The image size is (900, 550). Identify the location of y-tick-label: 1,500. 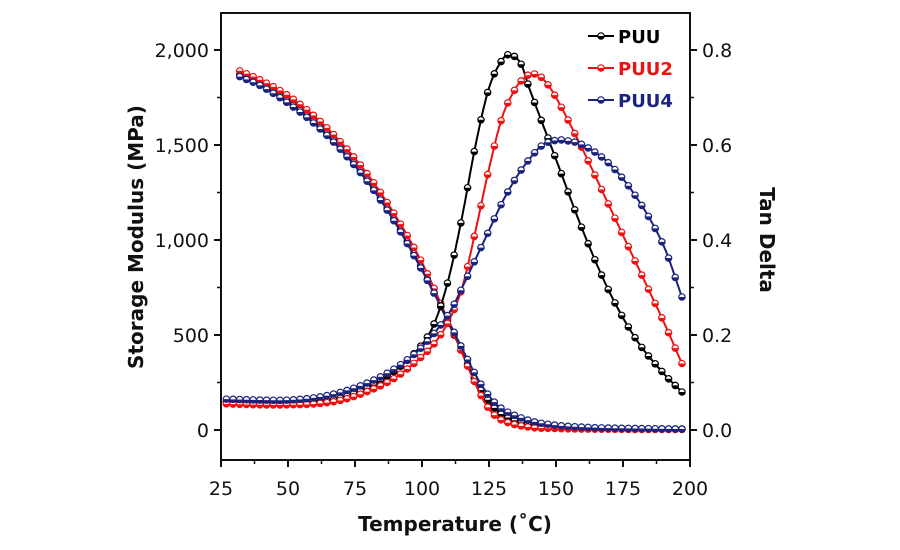
(182, 146).